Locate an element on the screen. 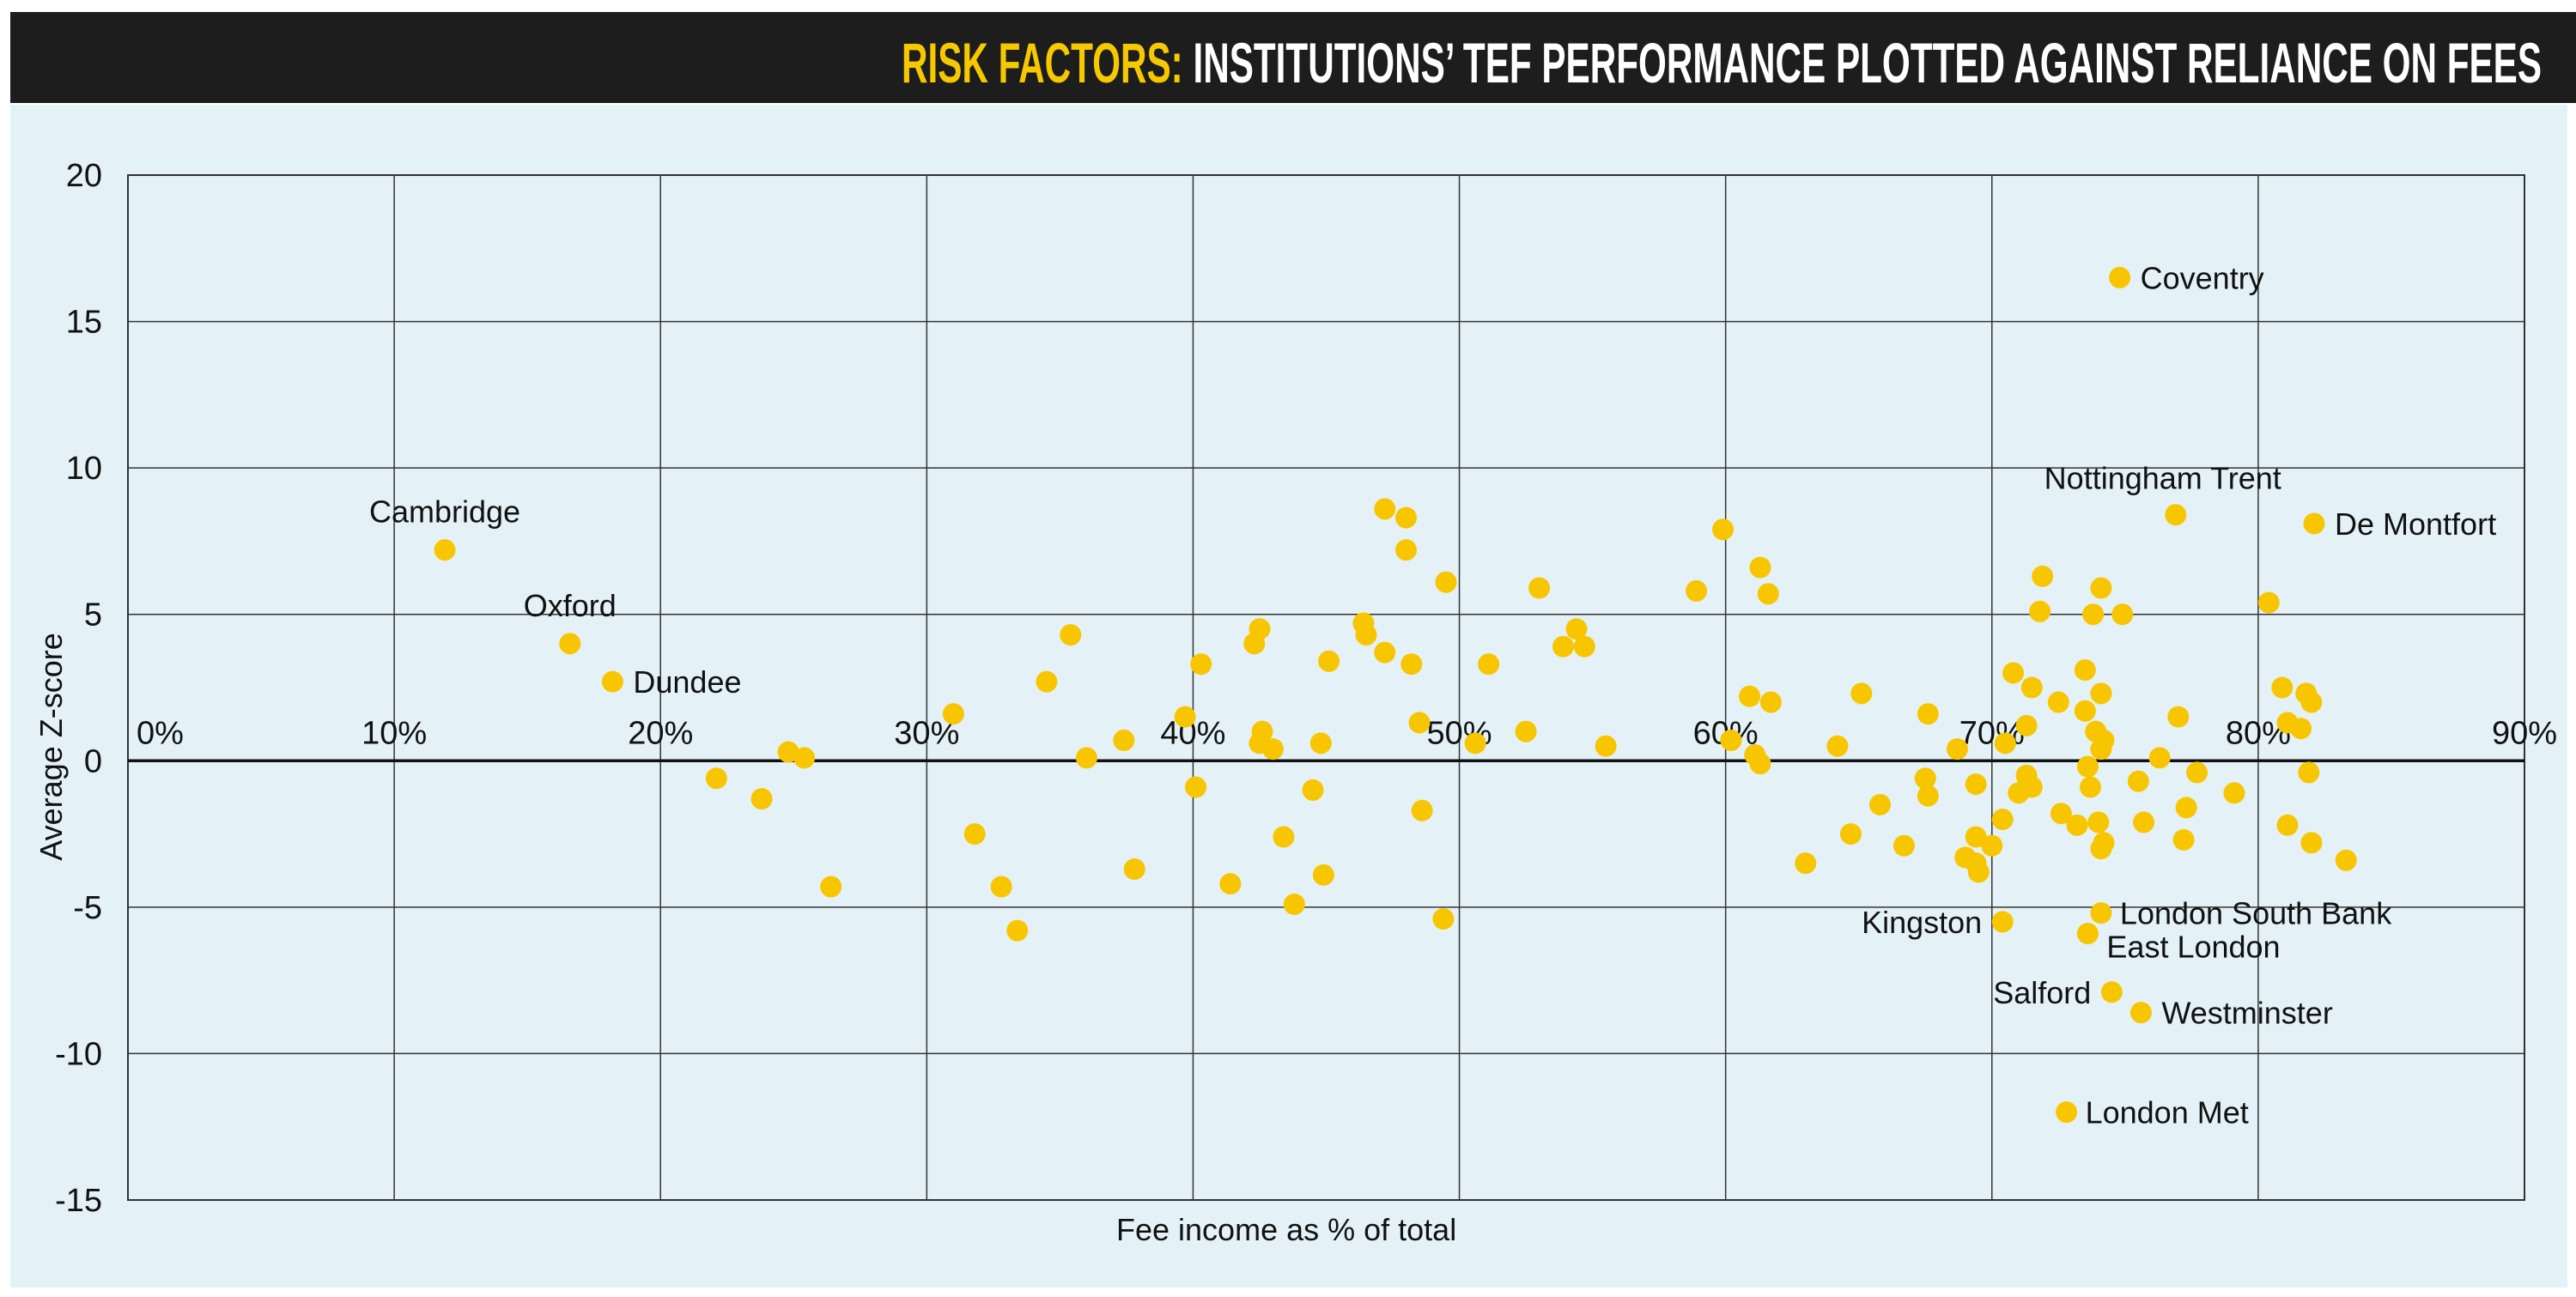 The image size is (2576, 1297). point-label: Cambridge is located at coordinates (444, 512).